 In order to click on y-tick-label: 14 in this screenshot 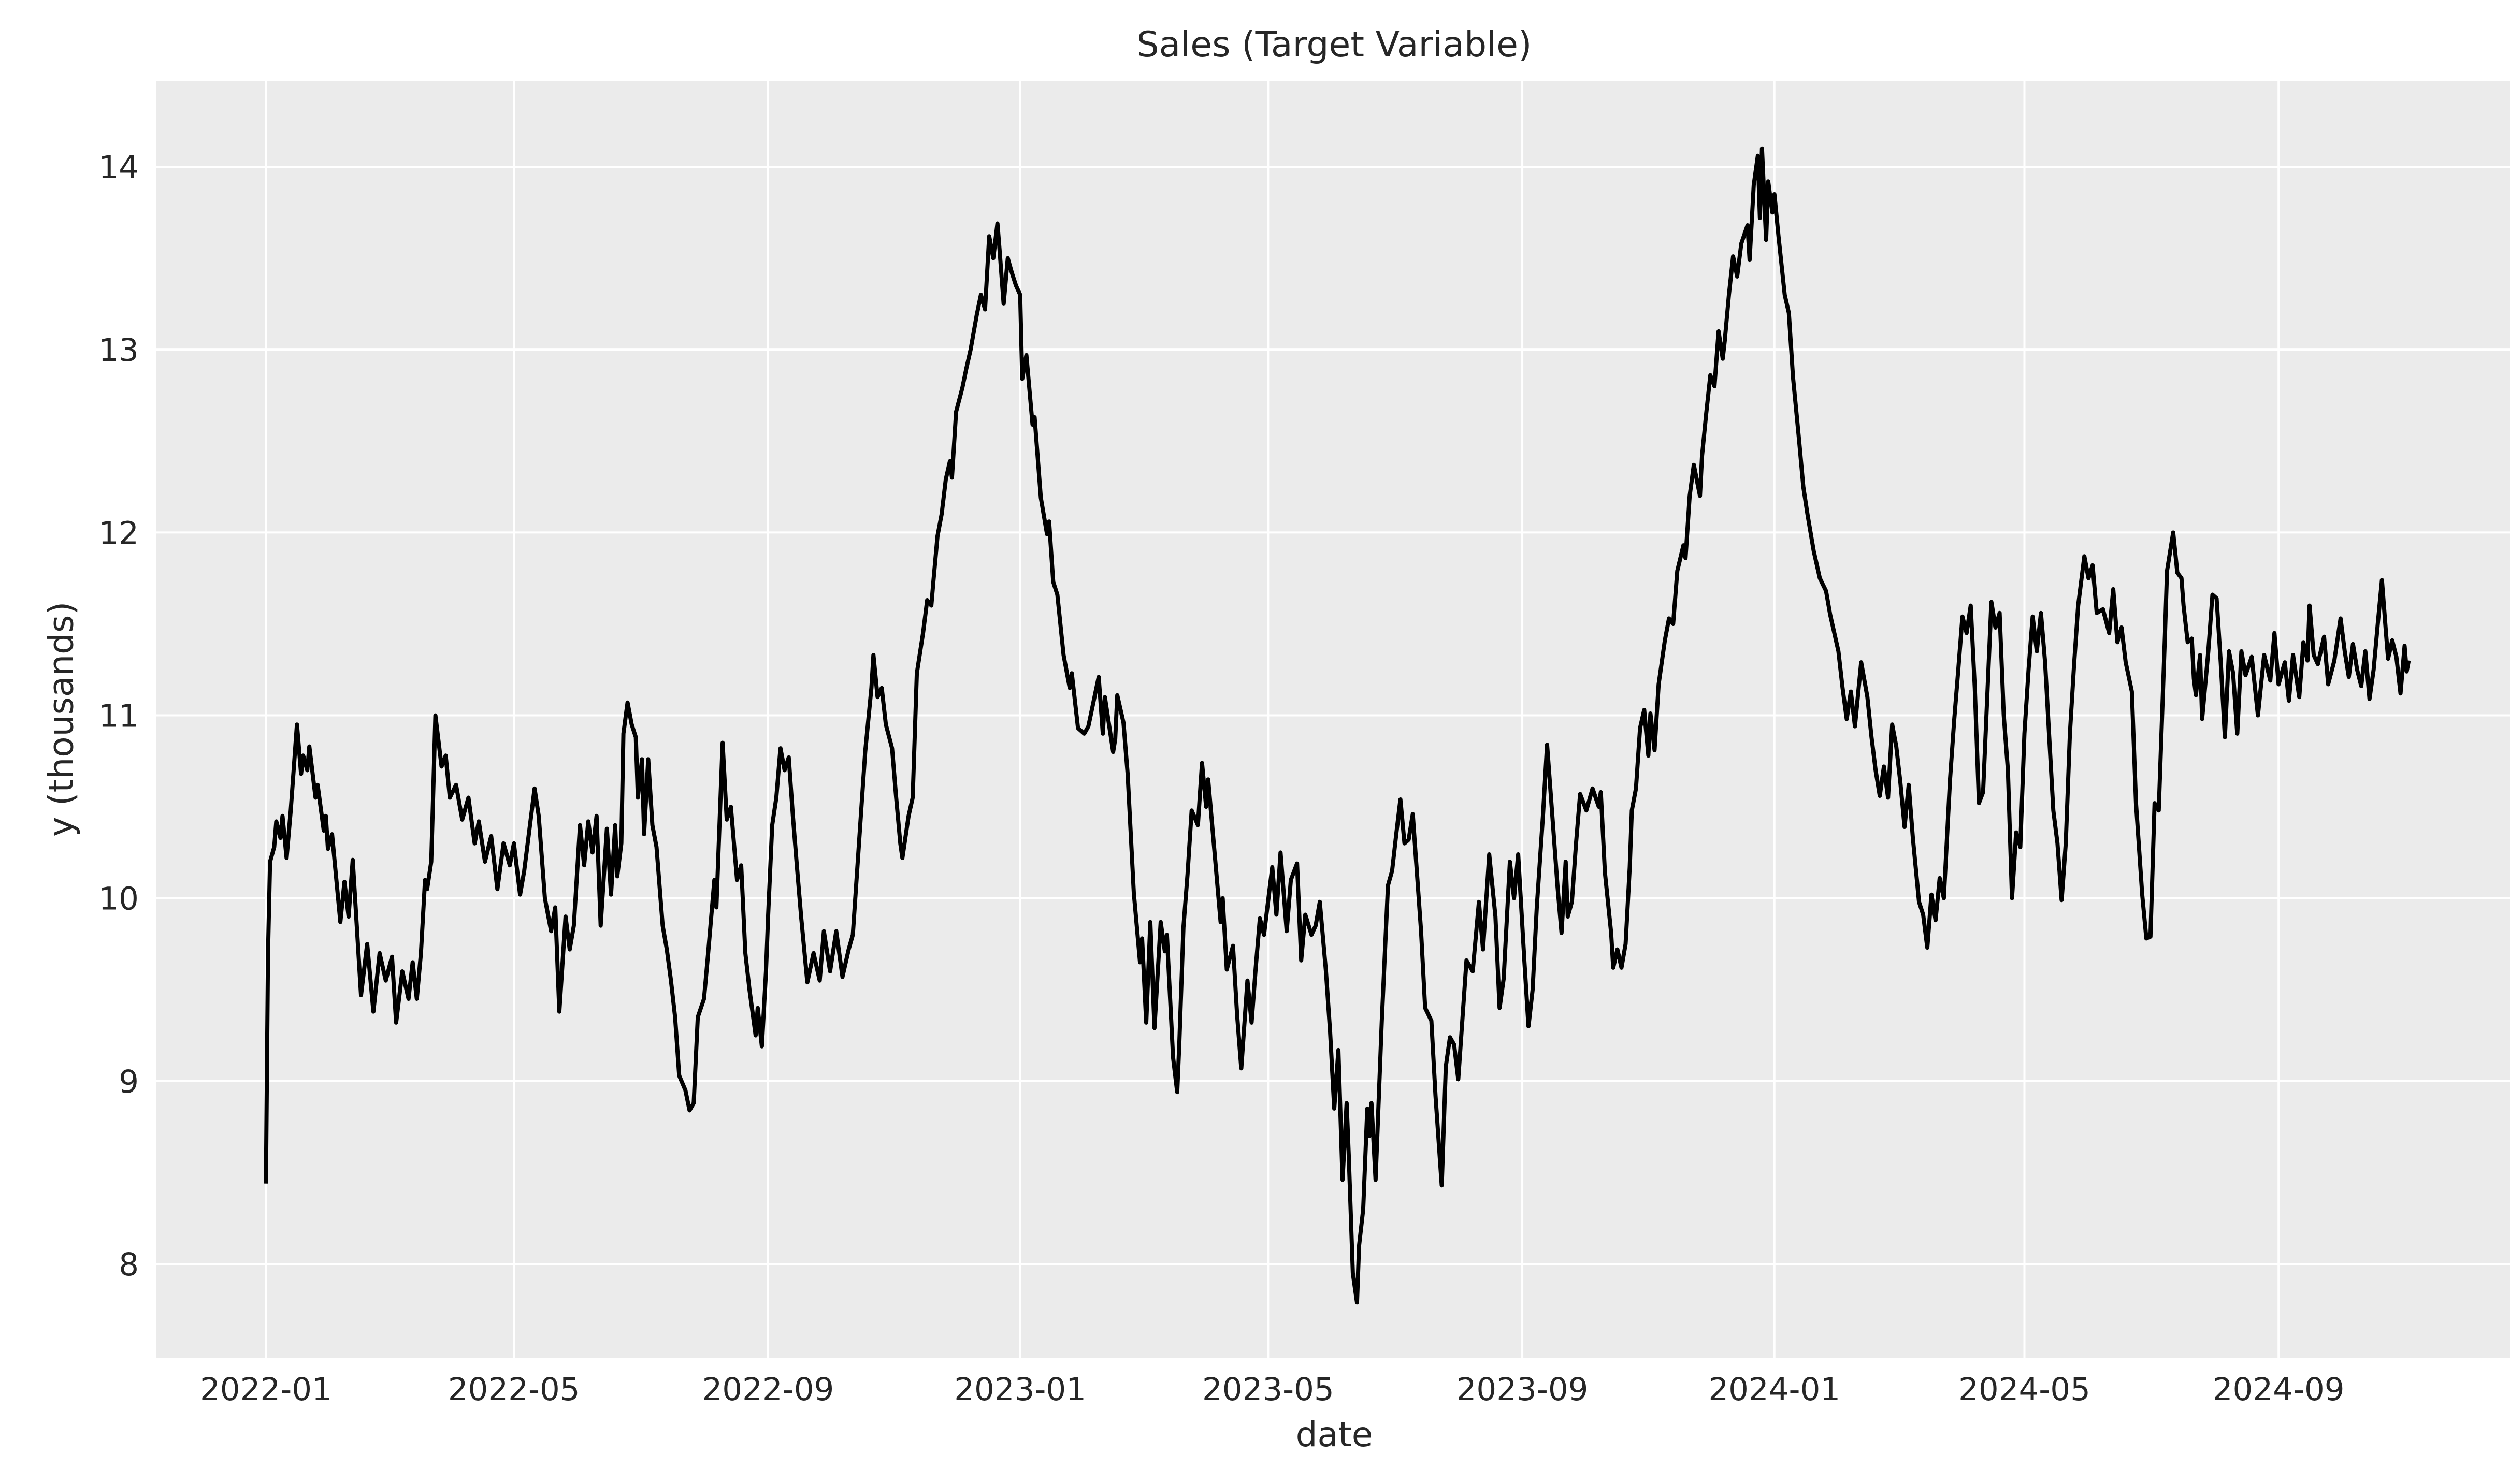, I will do `click(118, 167)`.